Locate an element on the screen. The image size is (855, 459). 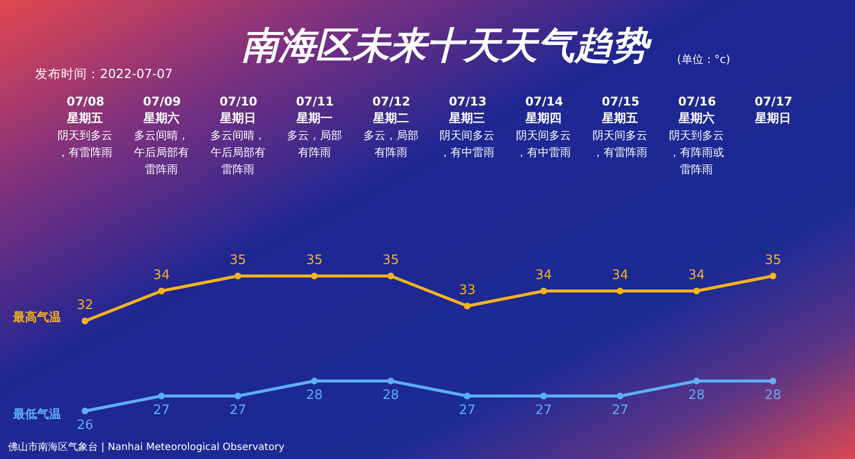
chart-title: 南海区未来十天天气趋势 is located at coordinates (447, 45).